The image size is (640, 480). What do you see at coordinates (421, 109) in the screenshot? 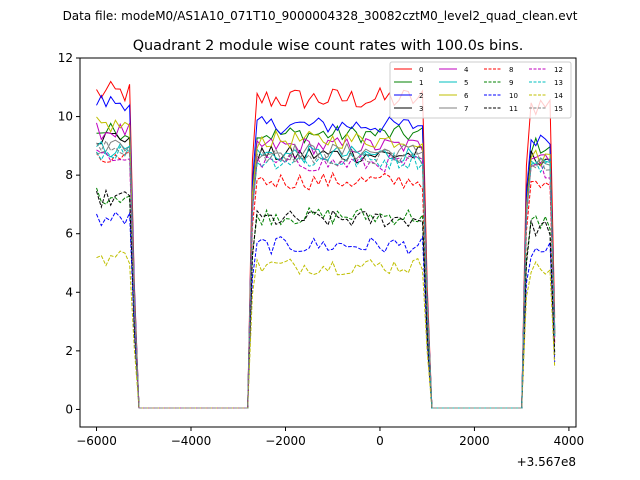
I see `legend-label-3: 3` at bounding box center [421, 109].